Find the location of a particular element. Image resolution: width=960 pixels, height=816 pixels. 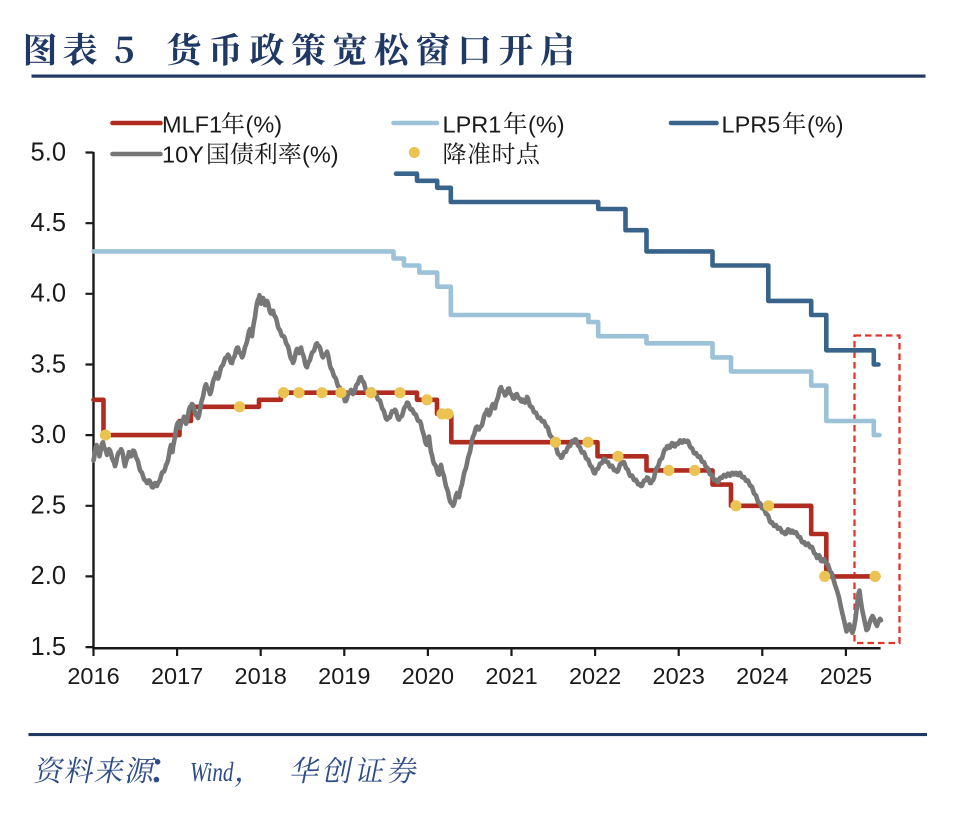

svg-text: 3.0 is located at coordinates (48, 435).